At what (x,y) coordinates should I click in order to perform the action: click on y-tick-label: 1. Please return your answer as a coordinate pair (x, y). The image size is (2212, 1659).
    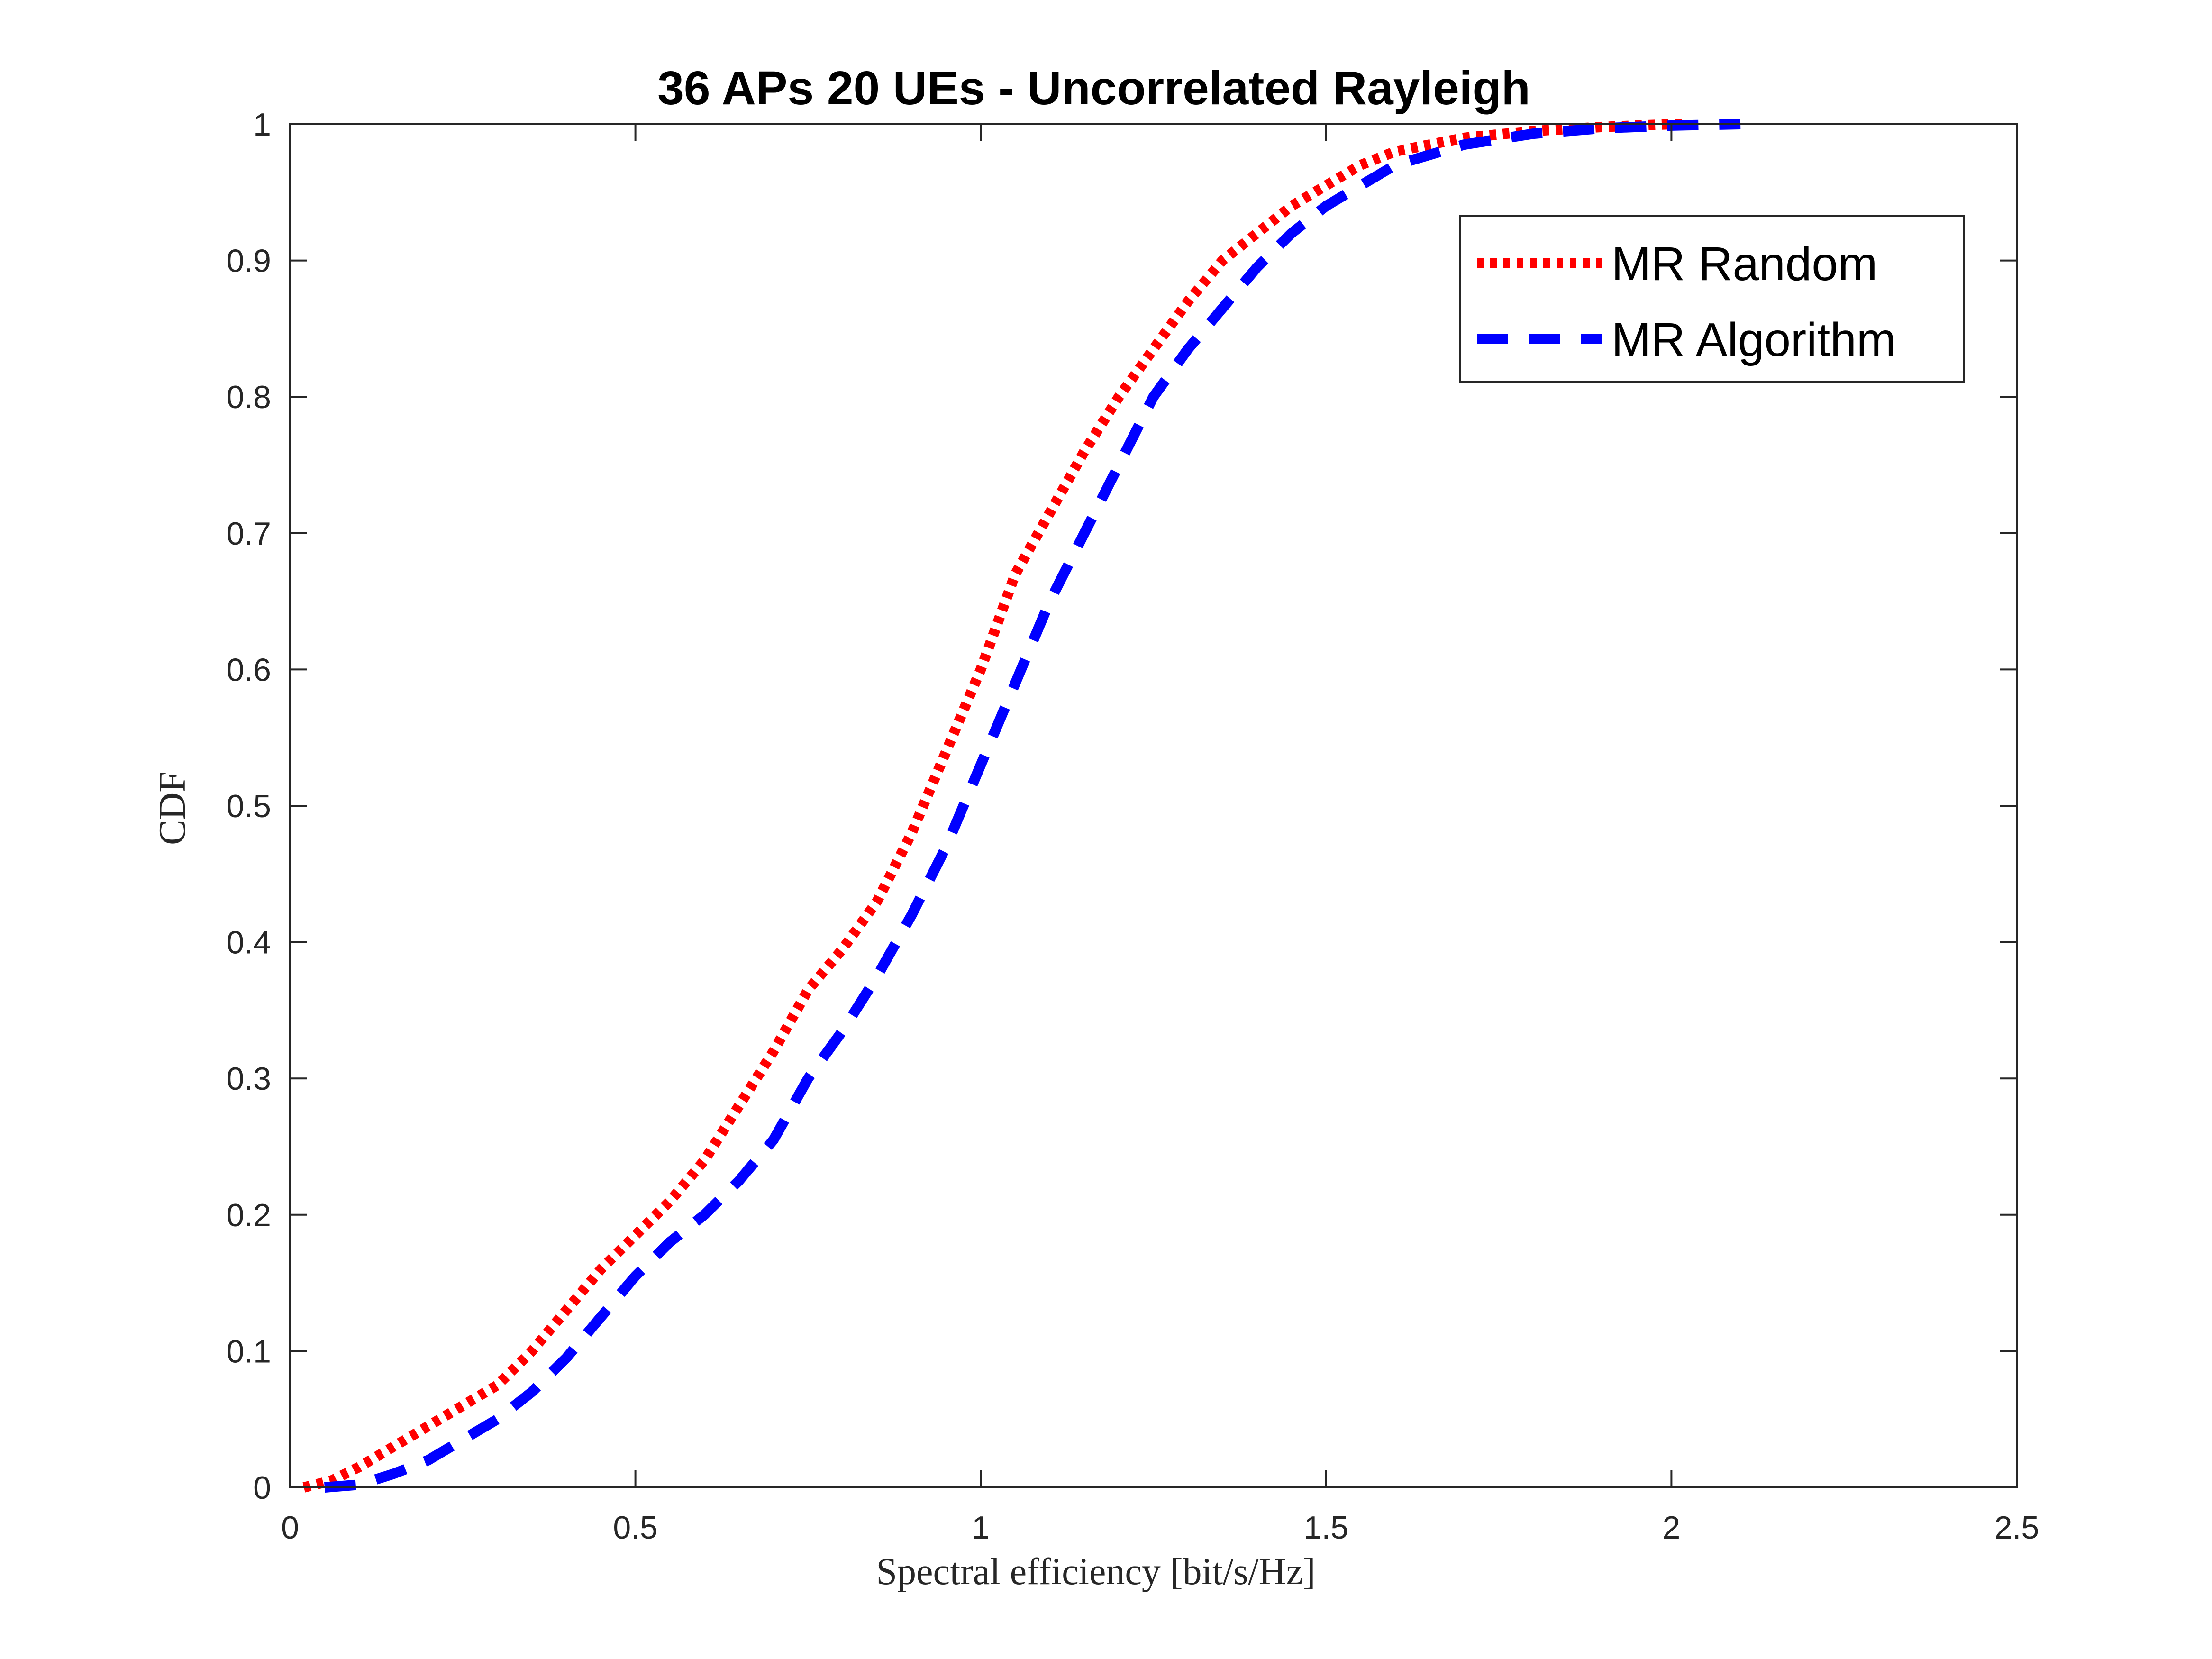
    Looking at the image, I should click on (262, 125).